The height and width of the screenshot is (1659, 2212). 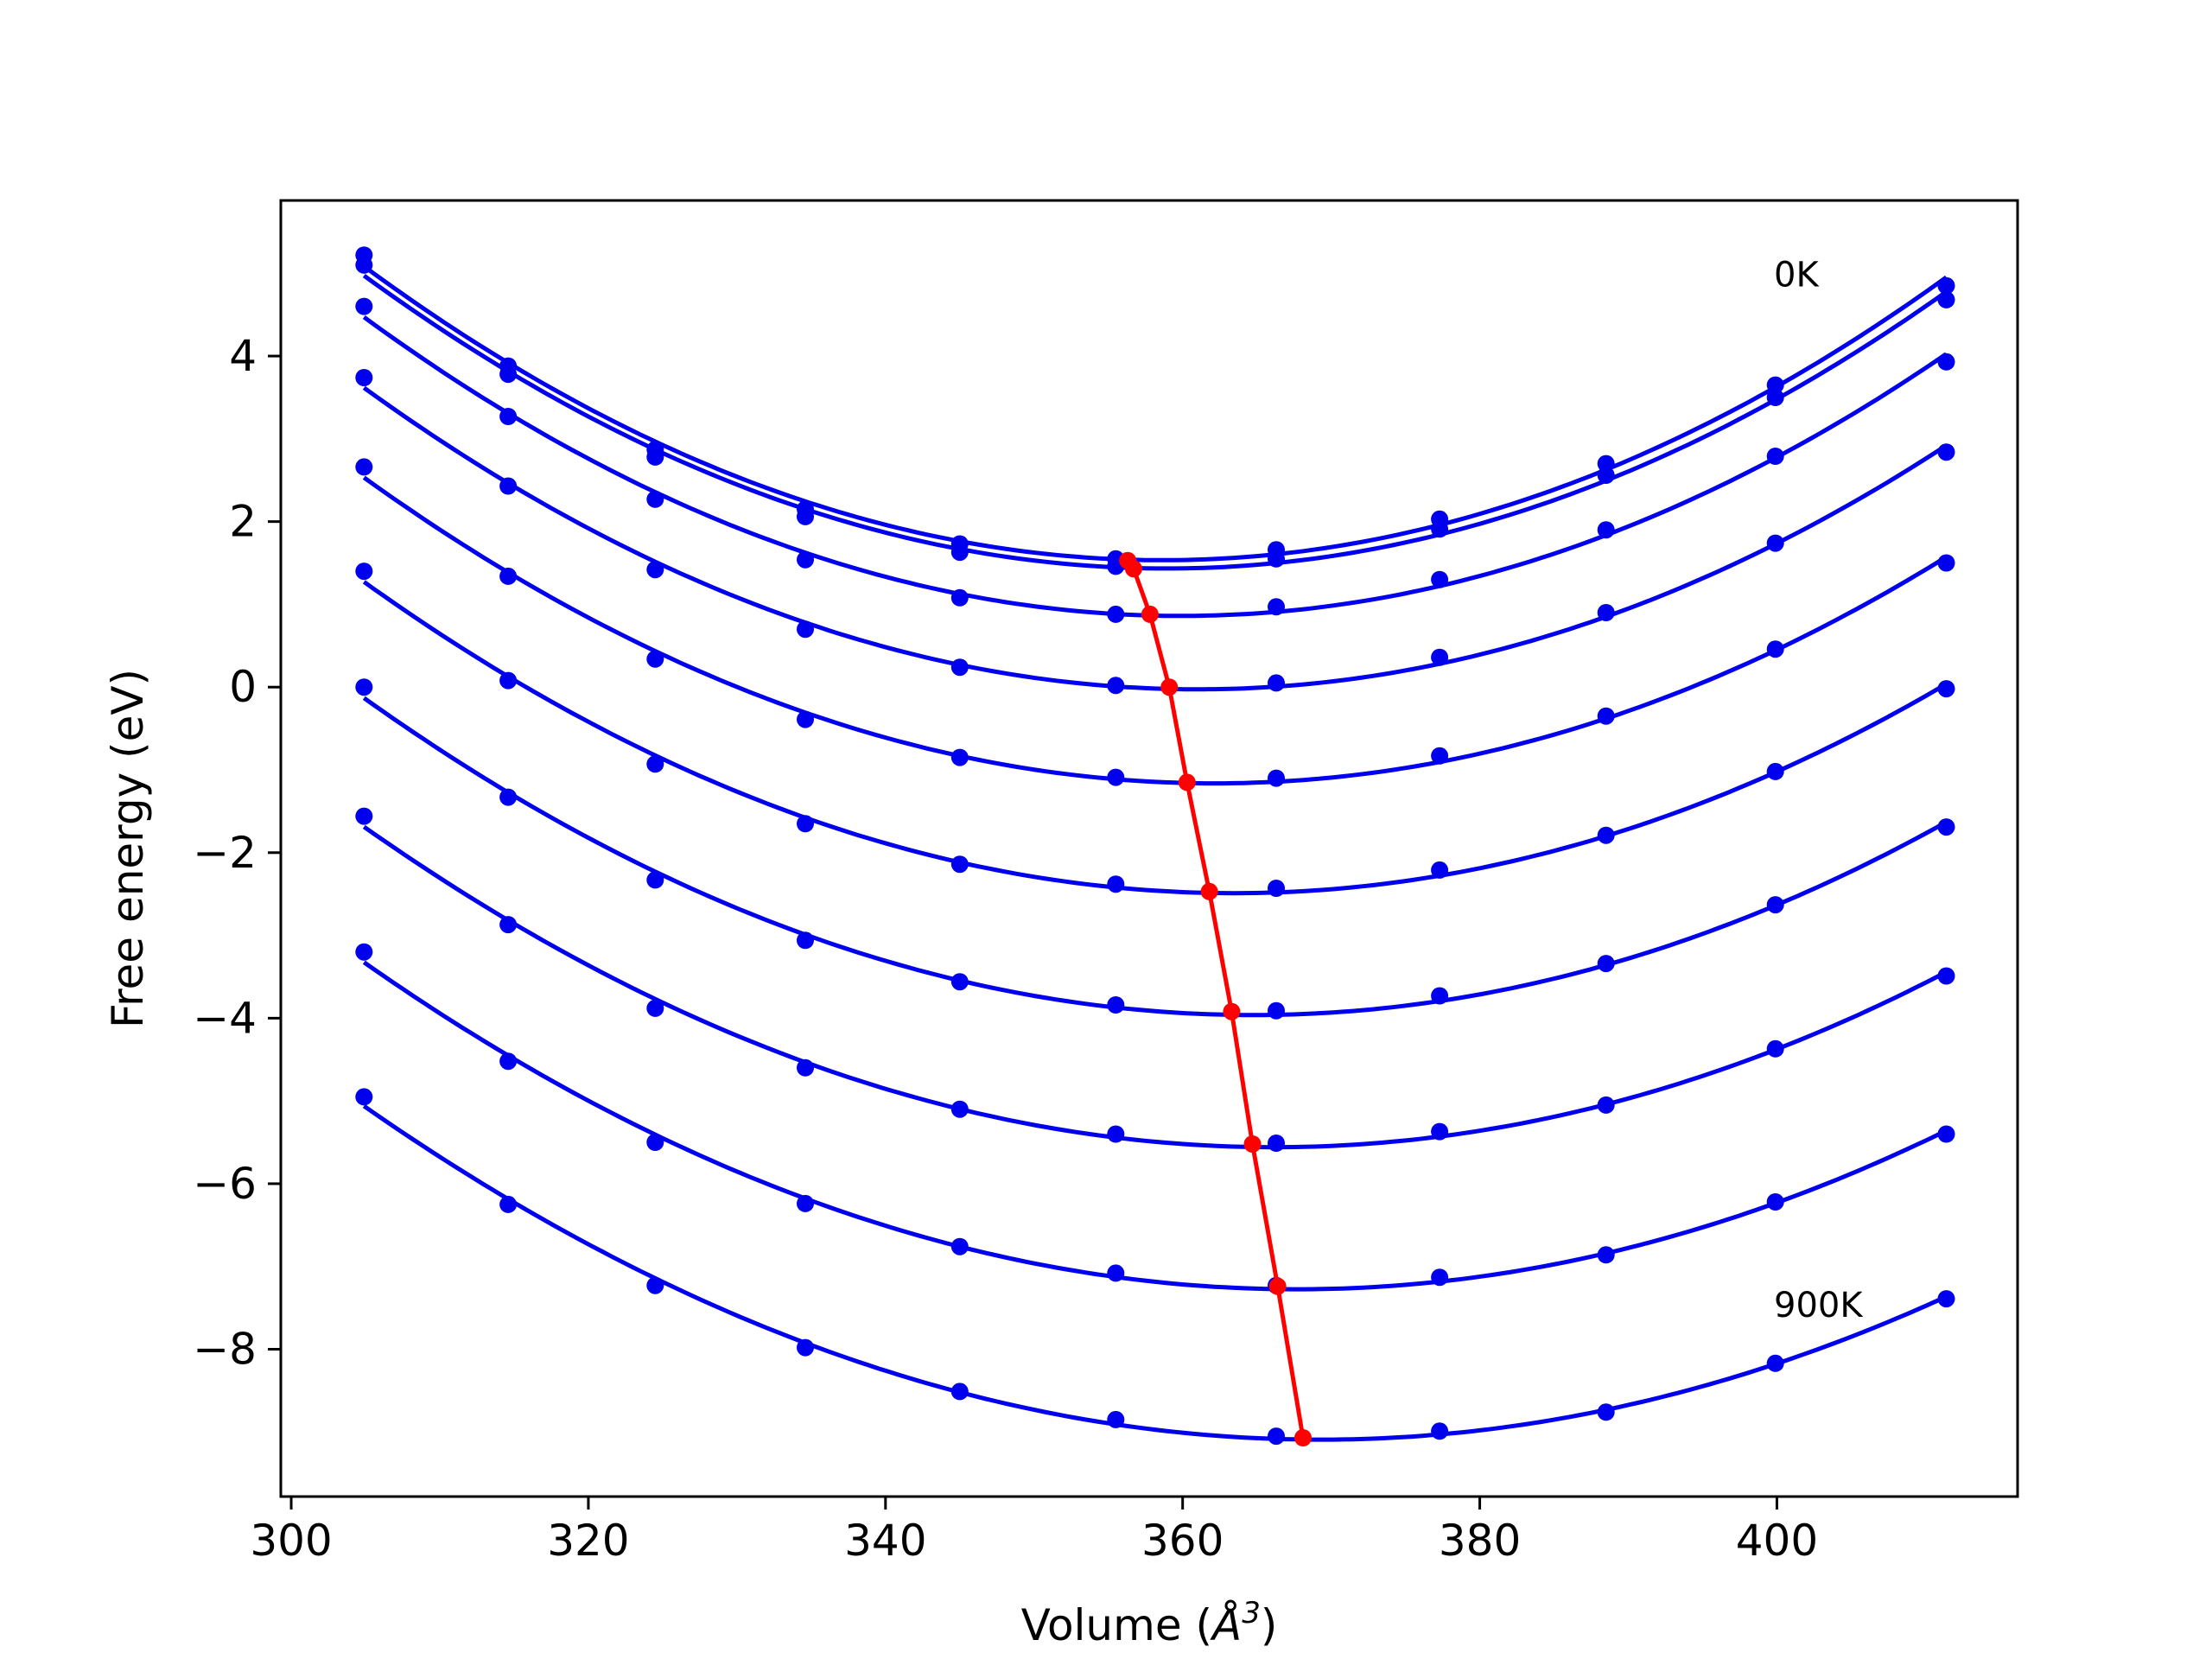 What do you see at coordinates (225, 853) in the screenshot?
I see `y-tick-label: −2` at bounding box center [225, 853].